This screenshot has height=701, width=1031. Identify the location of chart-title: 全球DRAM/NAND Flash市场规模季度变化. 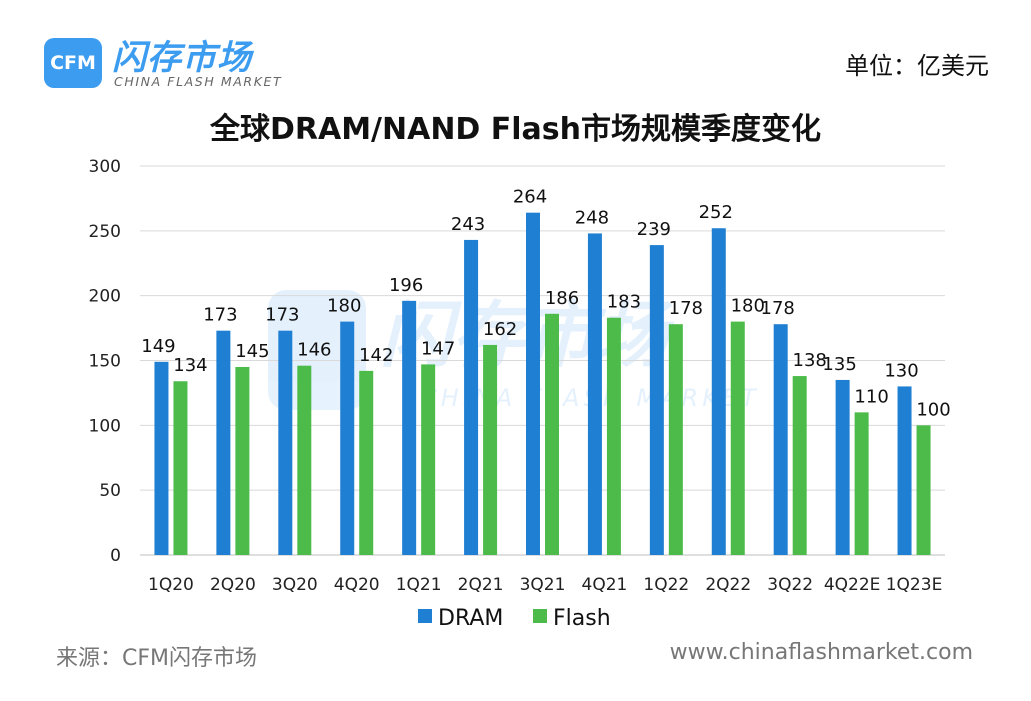
(515, 129).